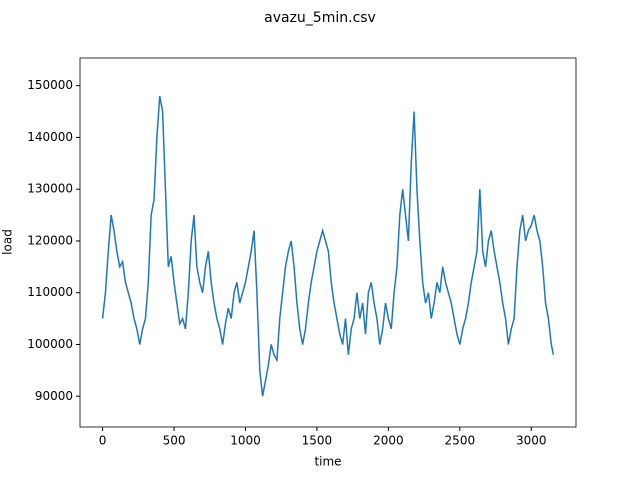 Image resolution: width=640 pixels, height=484 pixels. Describe the element at coordinates (531, 441) in the screenshot. I see `x-tick-label: 3000` at that location.